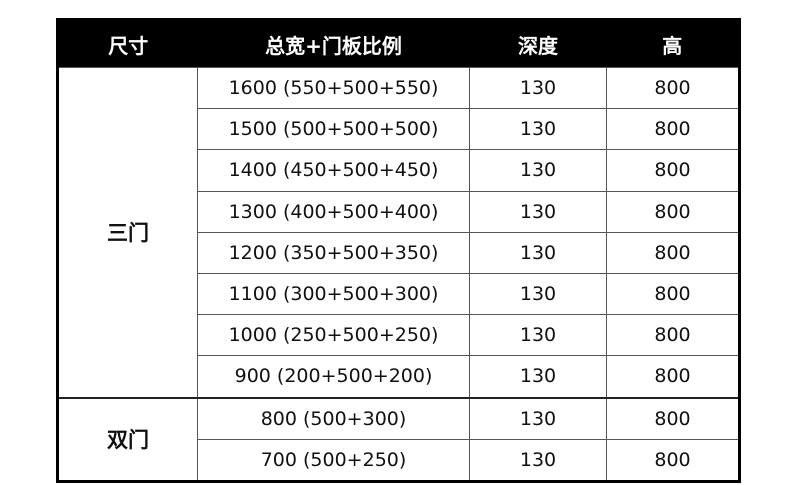  I want to click on width-ratio-cell: 700 (500+250), so click(333, 460).